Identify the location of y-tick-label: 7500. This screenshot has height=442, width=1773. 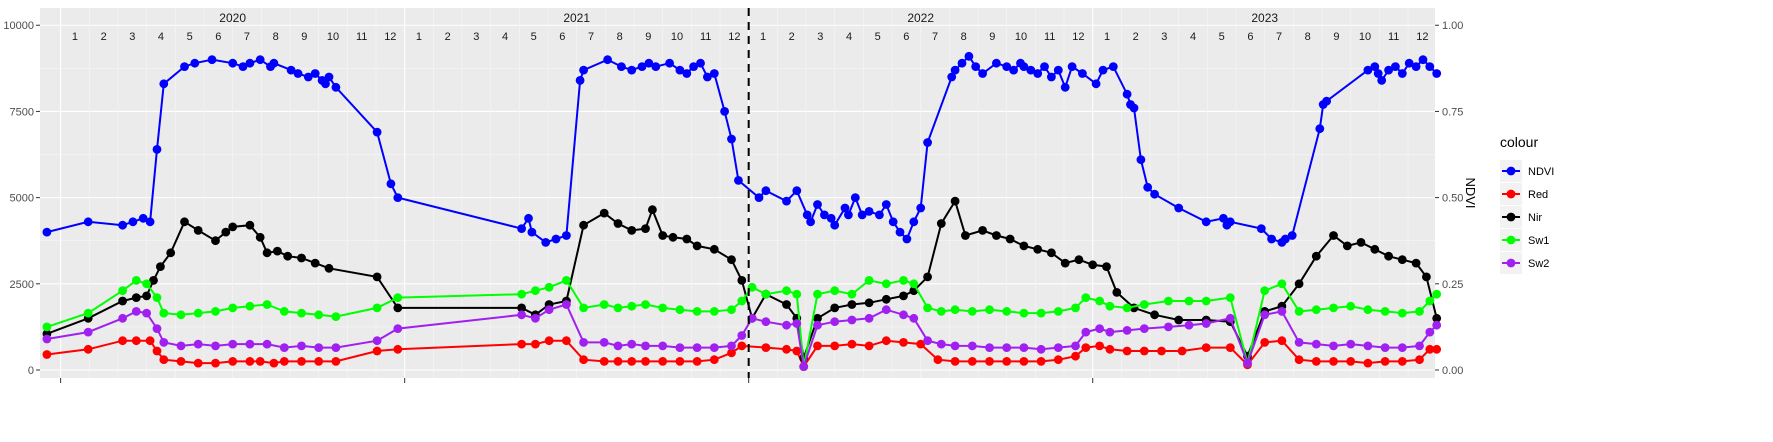
(22, 112).